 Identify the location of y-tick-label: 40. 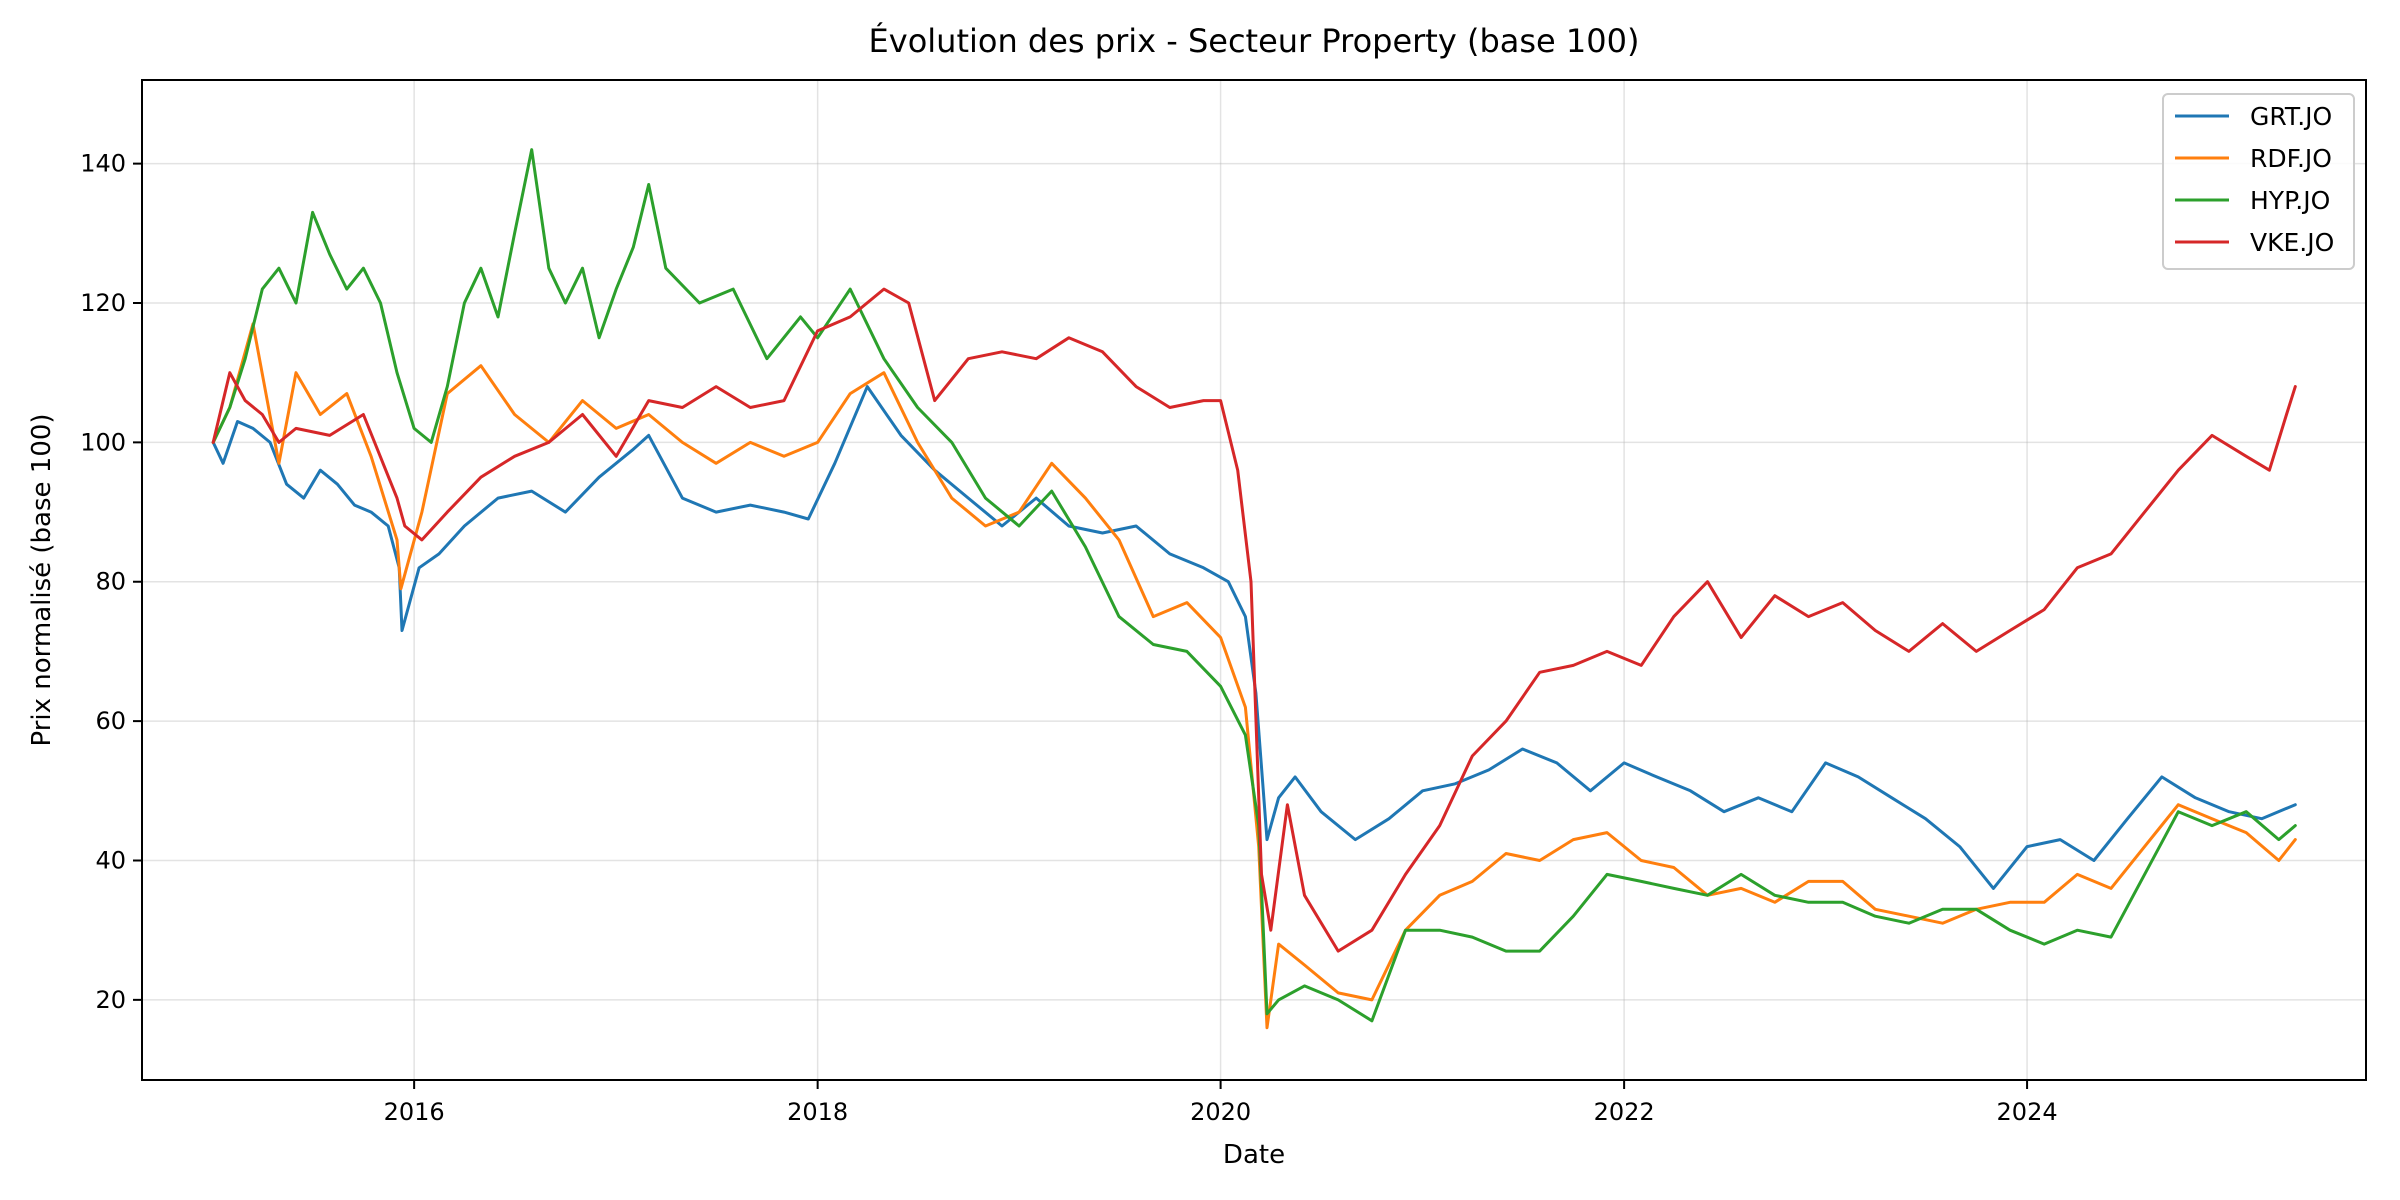
(110, 860).